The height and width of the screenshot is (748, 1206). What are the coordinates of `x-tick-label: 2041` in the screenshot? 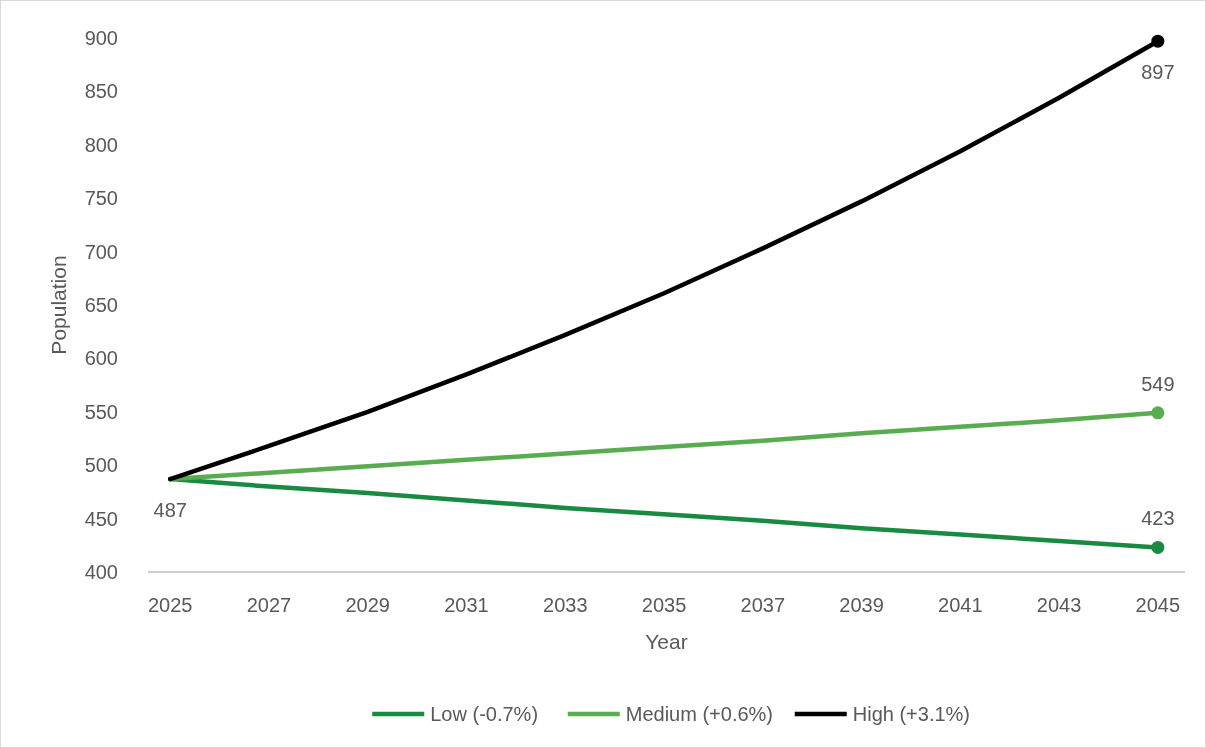 It's located at (960, 605).